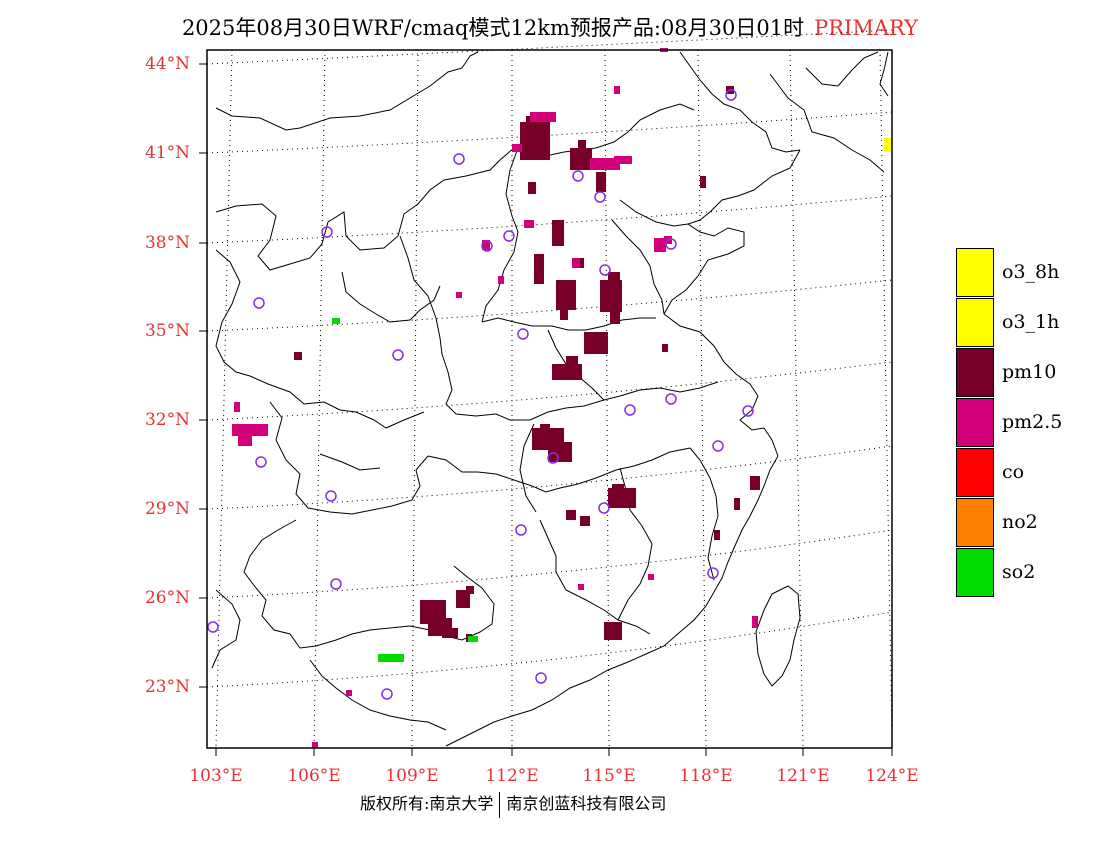  What do you see at coordinates (427, 803) in the screenshot?
I see `footer-left: 版权所有:南京大学` at bounding box center [427, 803].